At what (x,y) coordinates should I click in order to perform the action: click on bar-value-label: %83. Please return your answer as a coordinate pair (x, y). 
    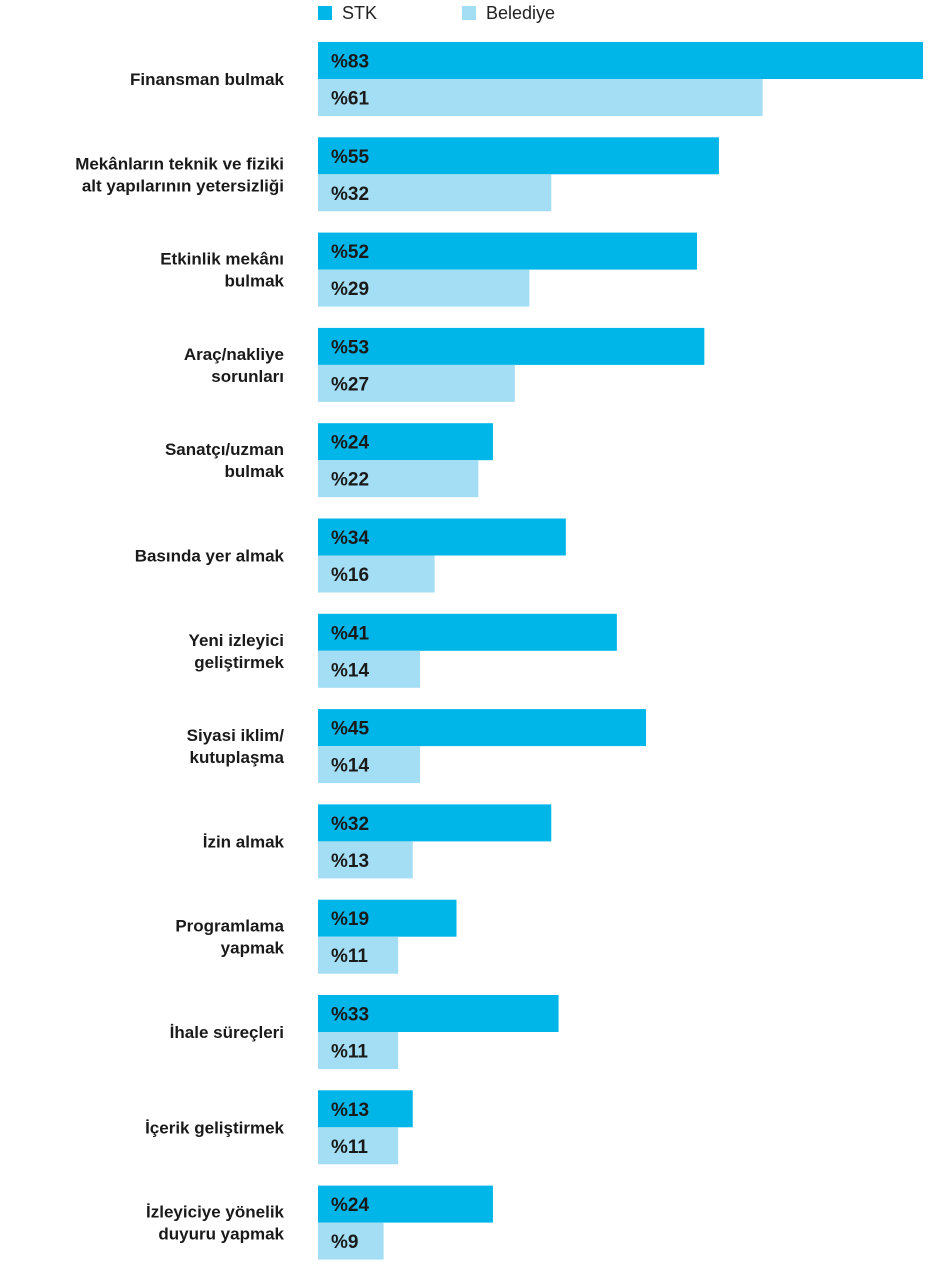
    Looking at the image, I should click on (350, 62).